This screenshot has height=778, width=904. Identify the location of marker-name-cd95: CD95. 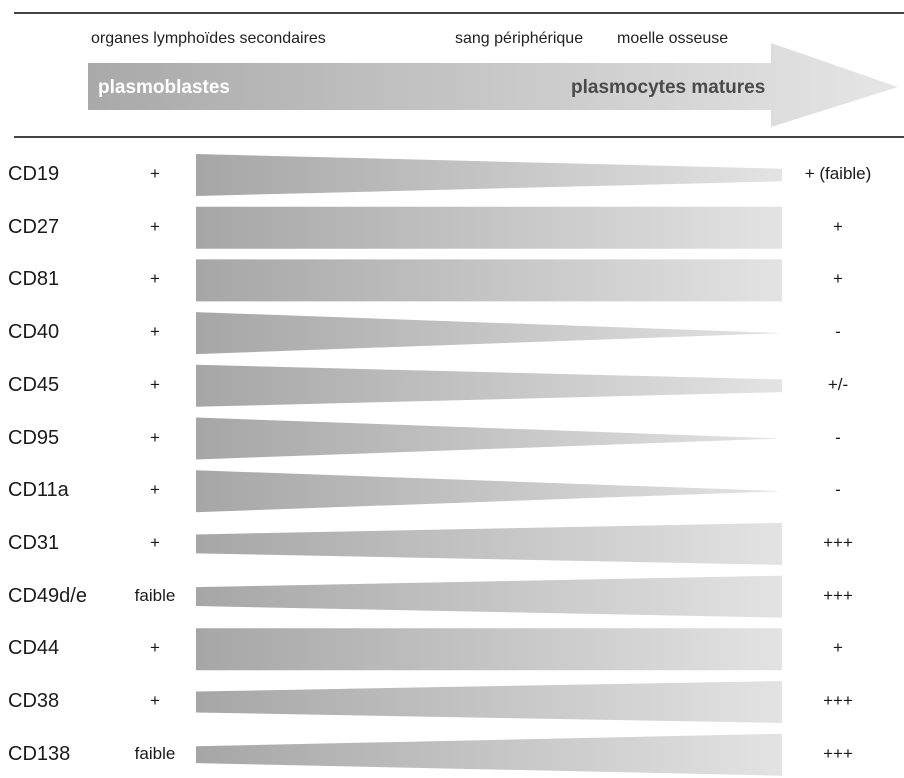
(34, 437).